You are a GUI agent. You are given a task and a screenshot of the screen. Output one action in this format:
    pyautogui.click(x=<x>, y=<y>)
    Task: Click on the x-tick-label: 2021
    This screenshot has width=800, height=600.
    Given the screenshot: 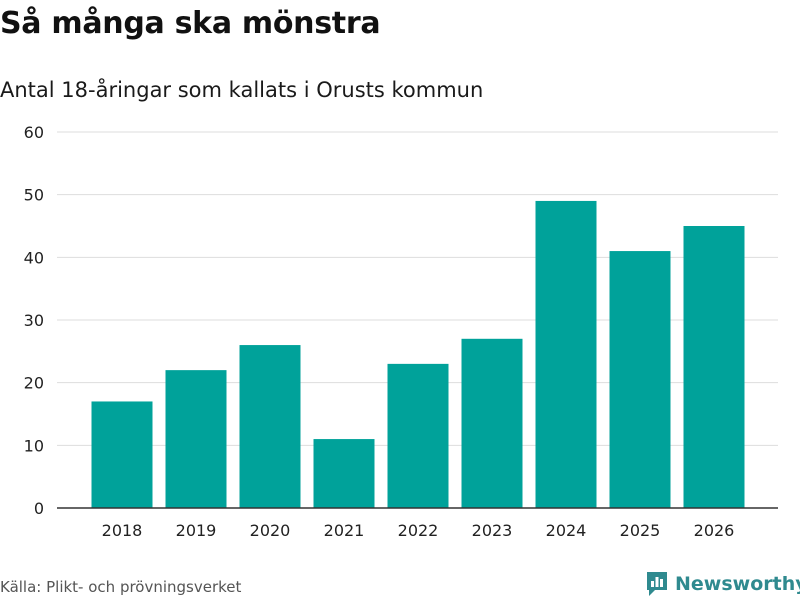 What is the action you would take?
    pyautogui.click(x=344, y=530)
    